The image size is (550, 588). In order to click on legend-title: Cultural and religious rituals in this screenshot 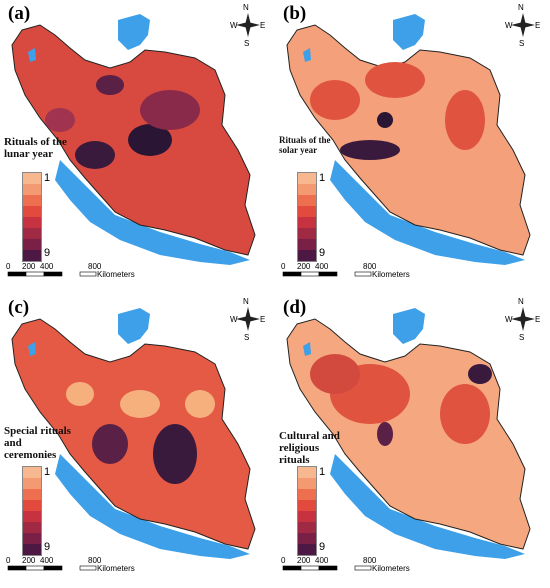, I will do `click(309, 448)`.